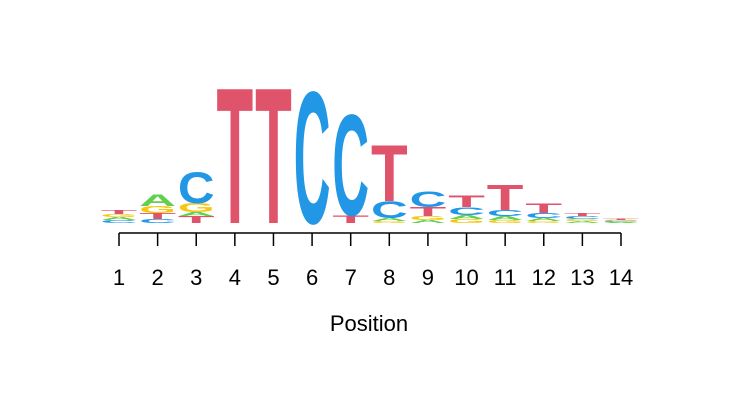  What do you see at coordinates (428, 277) in the screenshot?
I see `x-tick-label: 9` at bounding box center [428, 277].